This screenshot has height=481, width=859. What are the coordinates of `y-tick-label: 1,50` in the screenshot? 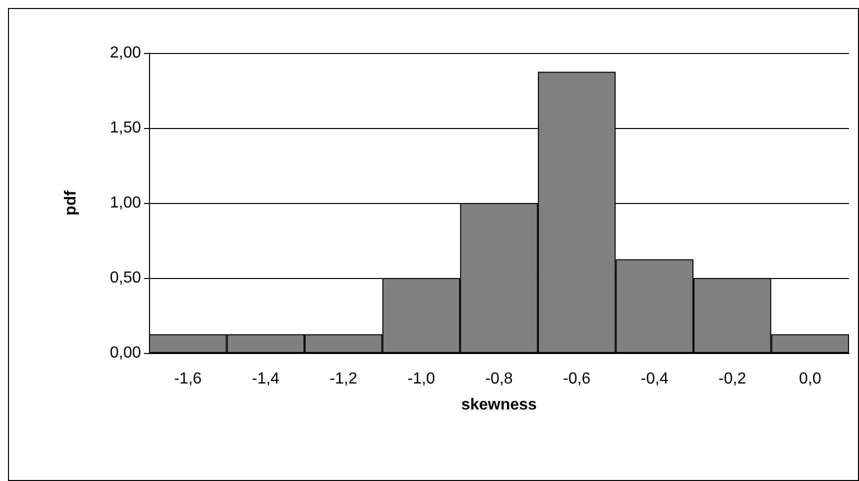 It's located at (126, 128).